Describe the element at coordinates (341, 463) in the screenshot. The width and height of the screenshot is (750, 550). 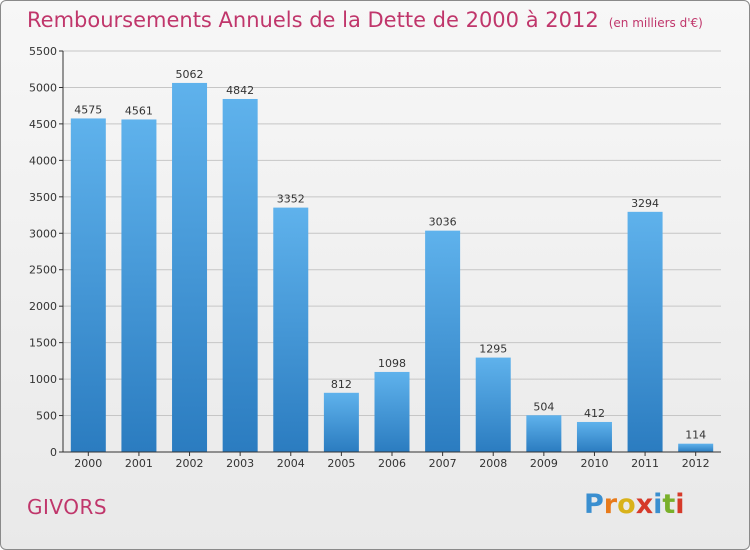
I see `x-tick-label: 2005` at that location.